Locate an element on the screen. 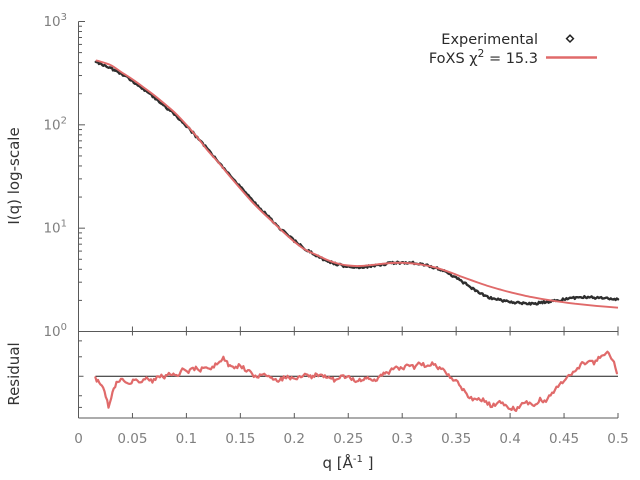 This screenshot has width=640, height=480. y-tick-label: 10³ is located at coordinates (55, 21).